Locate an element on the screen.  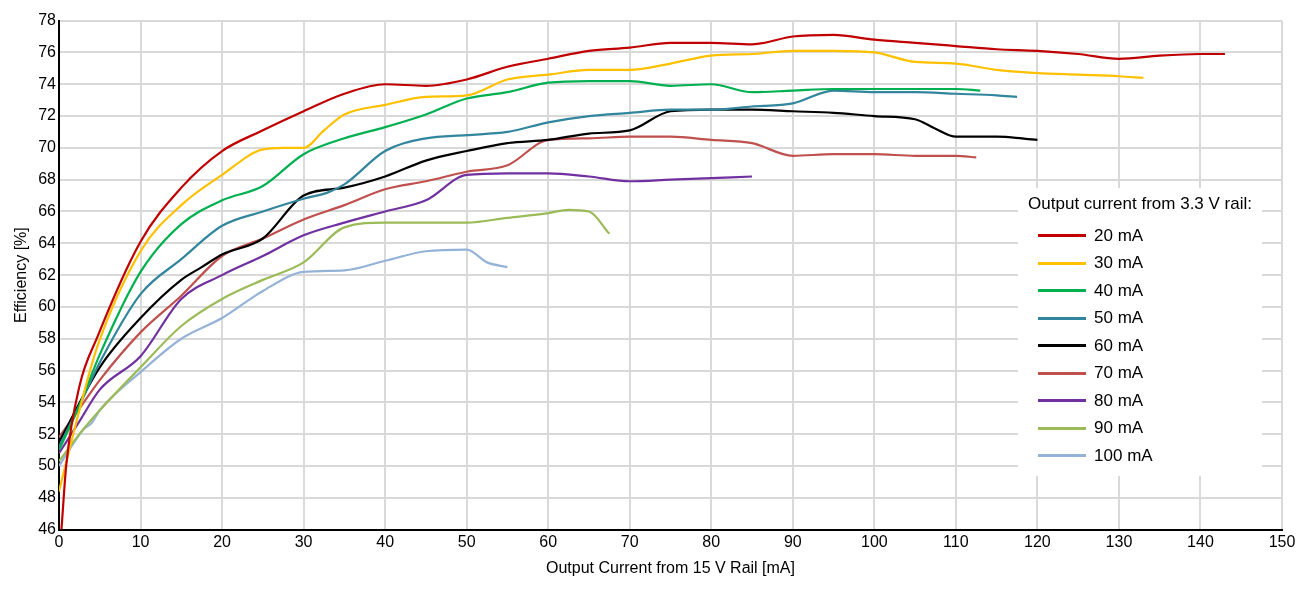
y-tick-label: 56 is located at coordinates (47, 369).